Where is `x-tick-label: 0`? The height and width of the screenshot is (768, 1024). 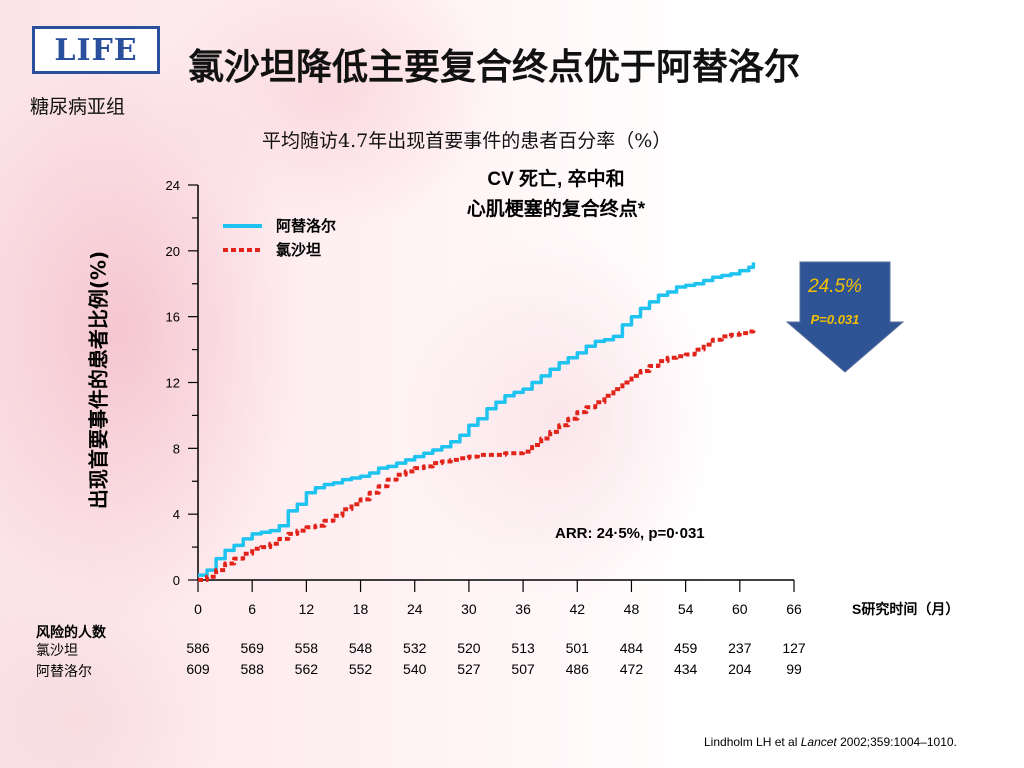
x-tick-label: 0 is located at coordinates (198, 609).